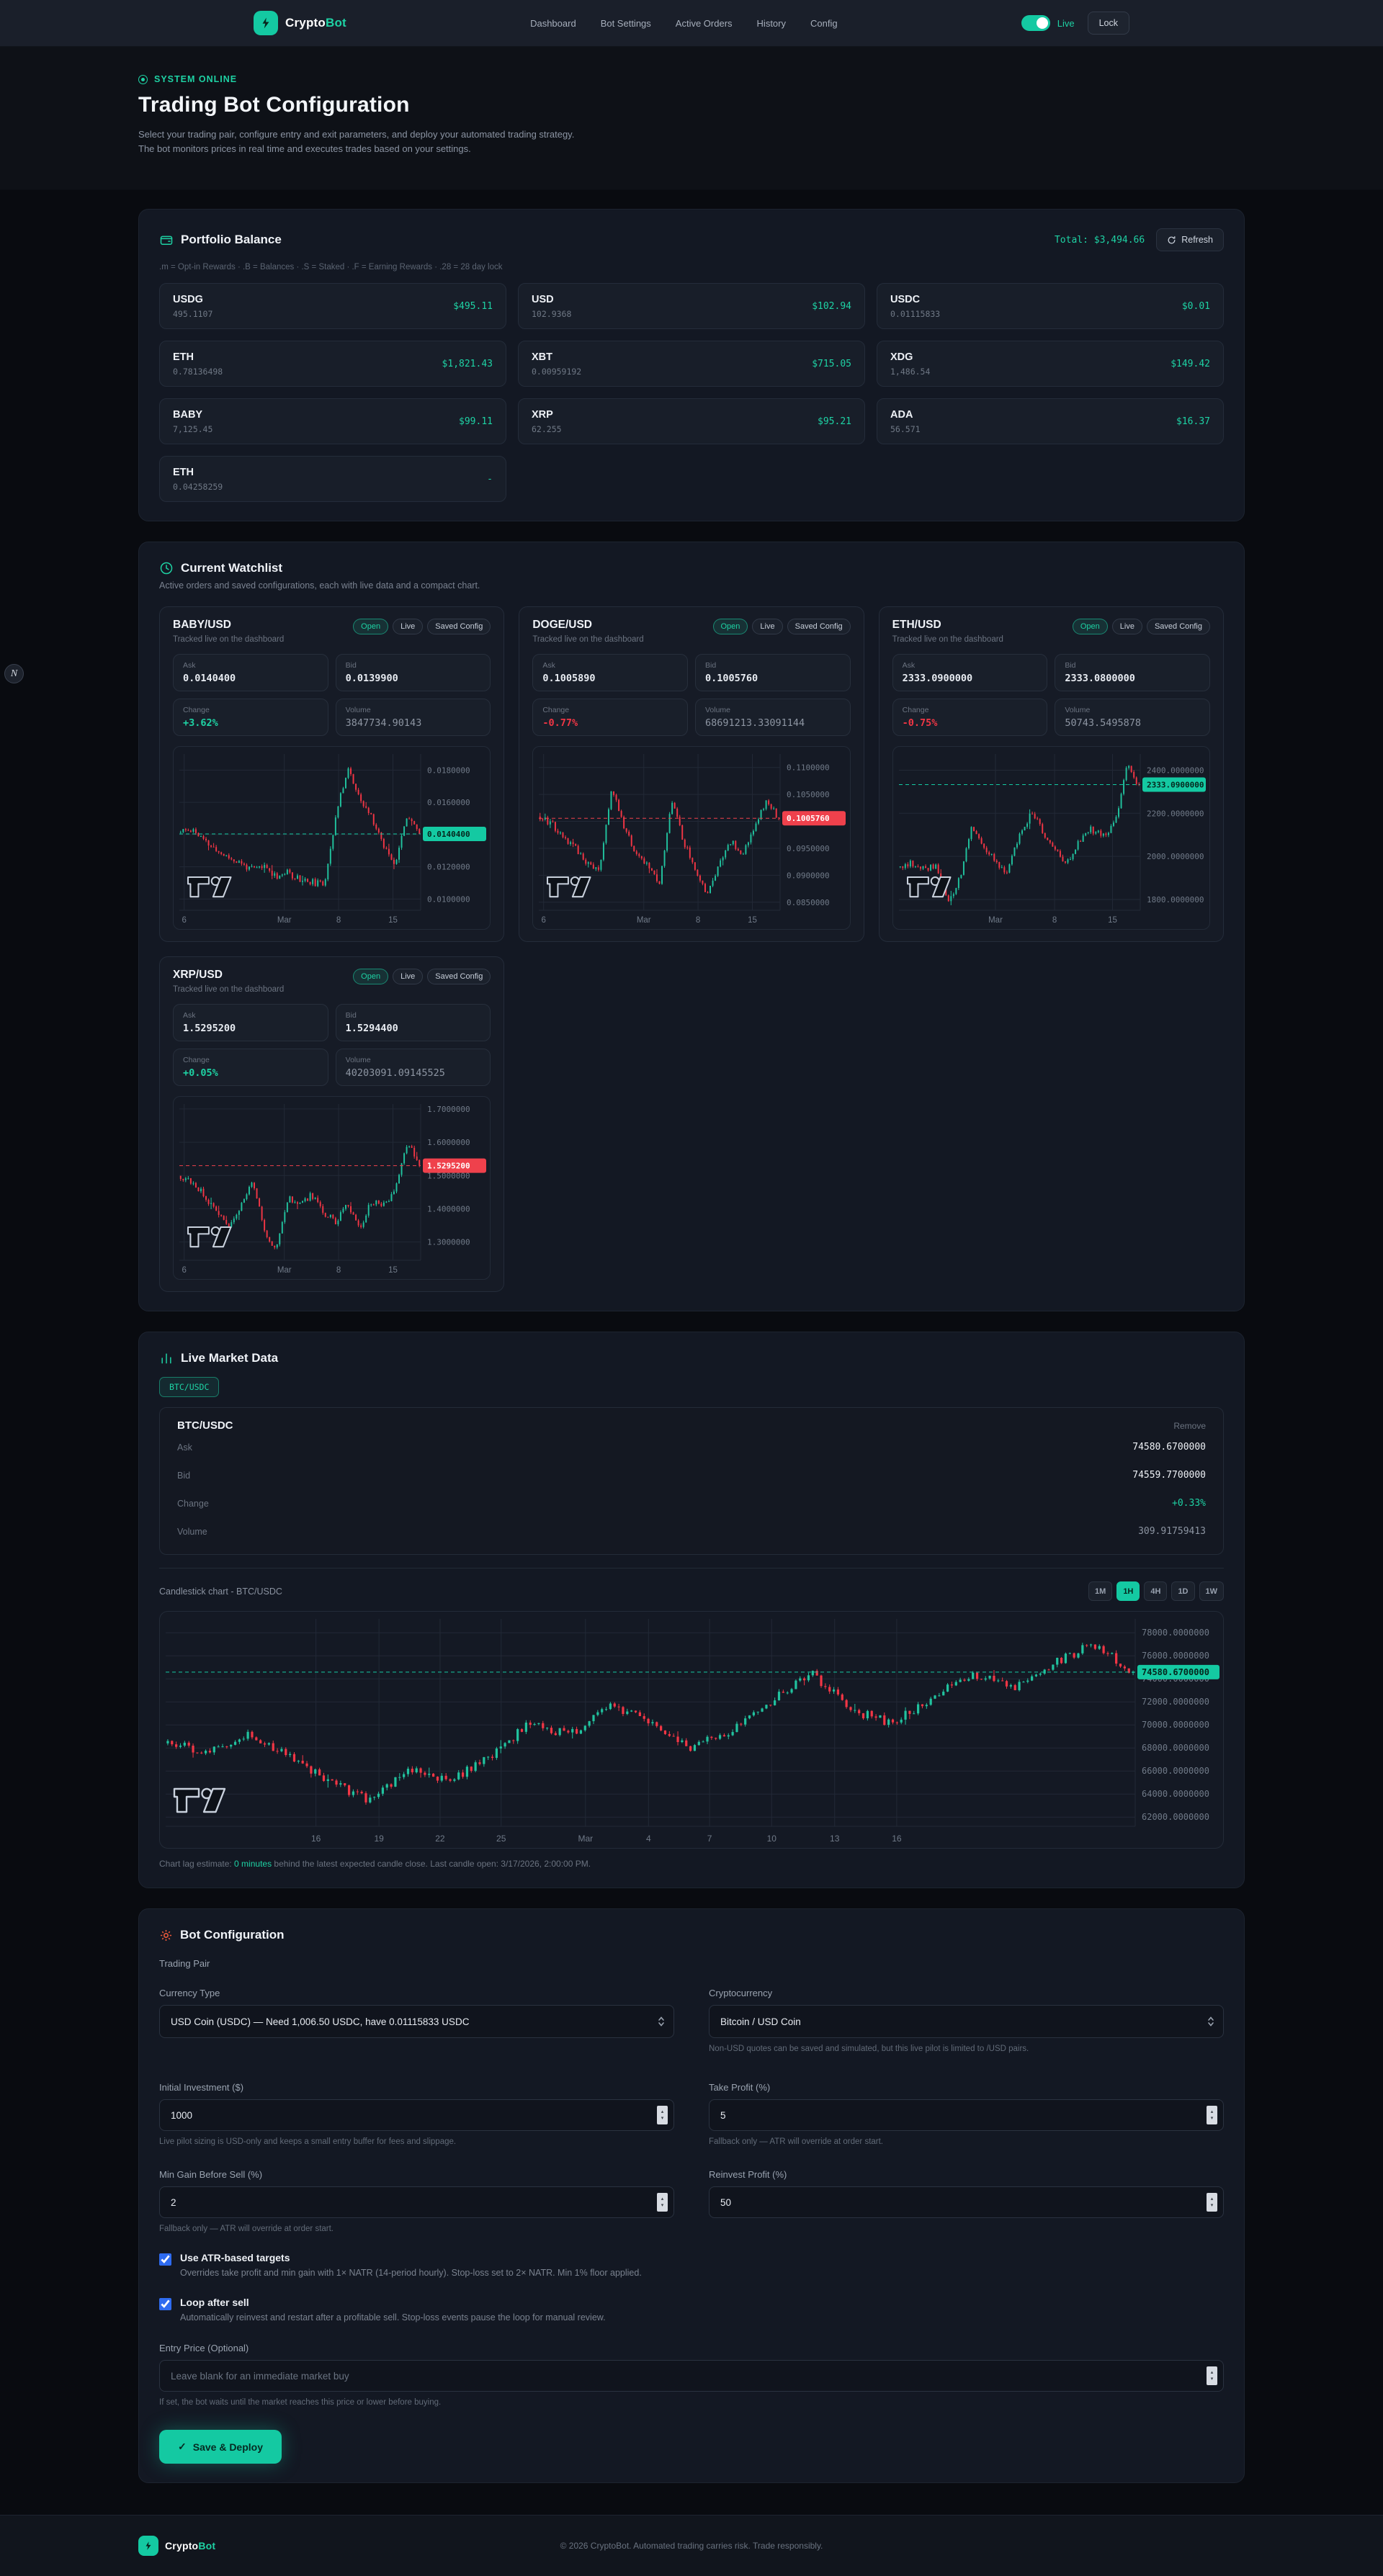 Image resolution: width=1383 pixels, height=2576 pixels. I want to click on timeframe-button-1d: 1D, so click(1183, 1591).